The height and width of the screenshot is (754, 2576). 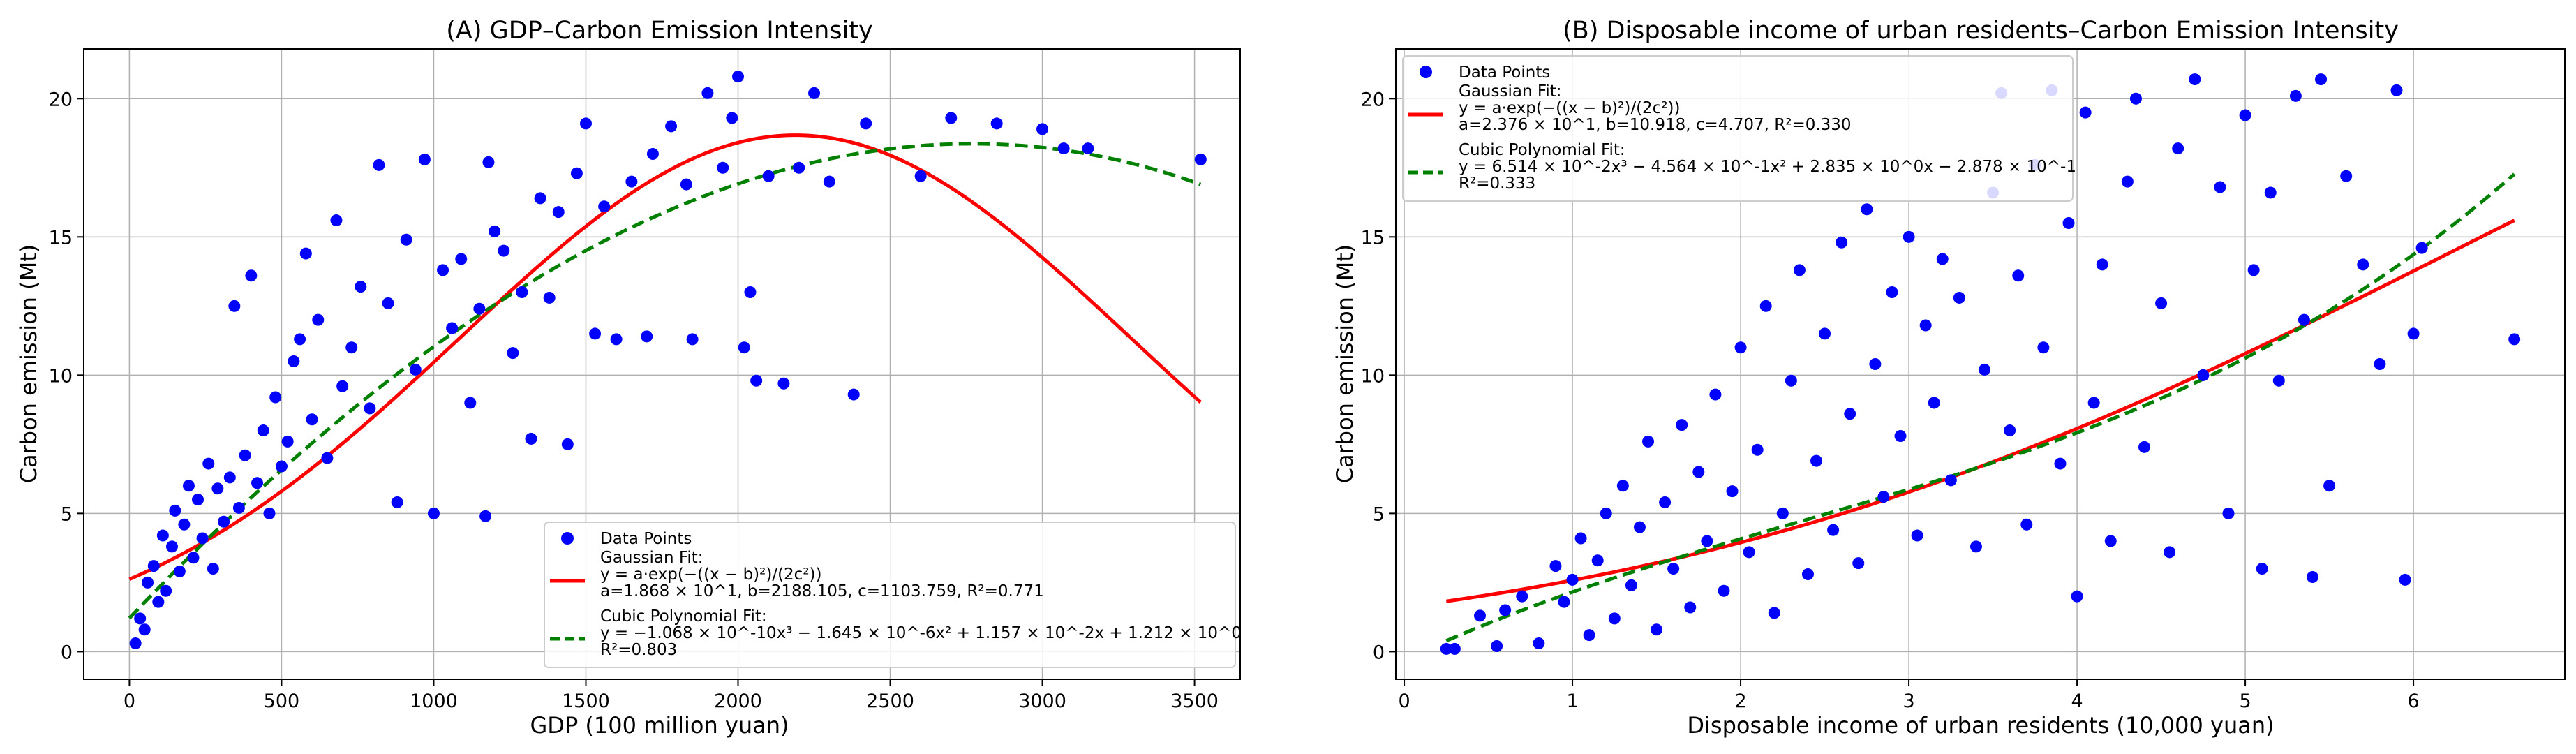 What do you see at coordinates (890, 701) in the screenshot?
I see `panel-a-x-tick-label: 2500` at bounding box center [890, 701].